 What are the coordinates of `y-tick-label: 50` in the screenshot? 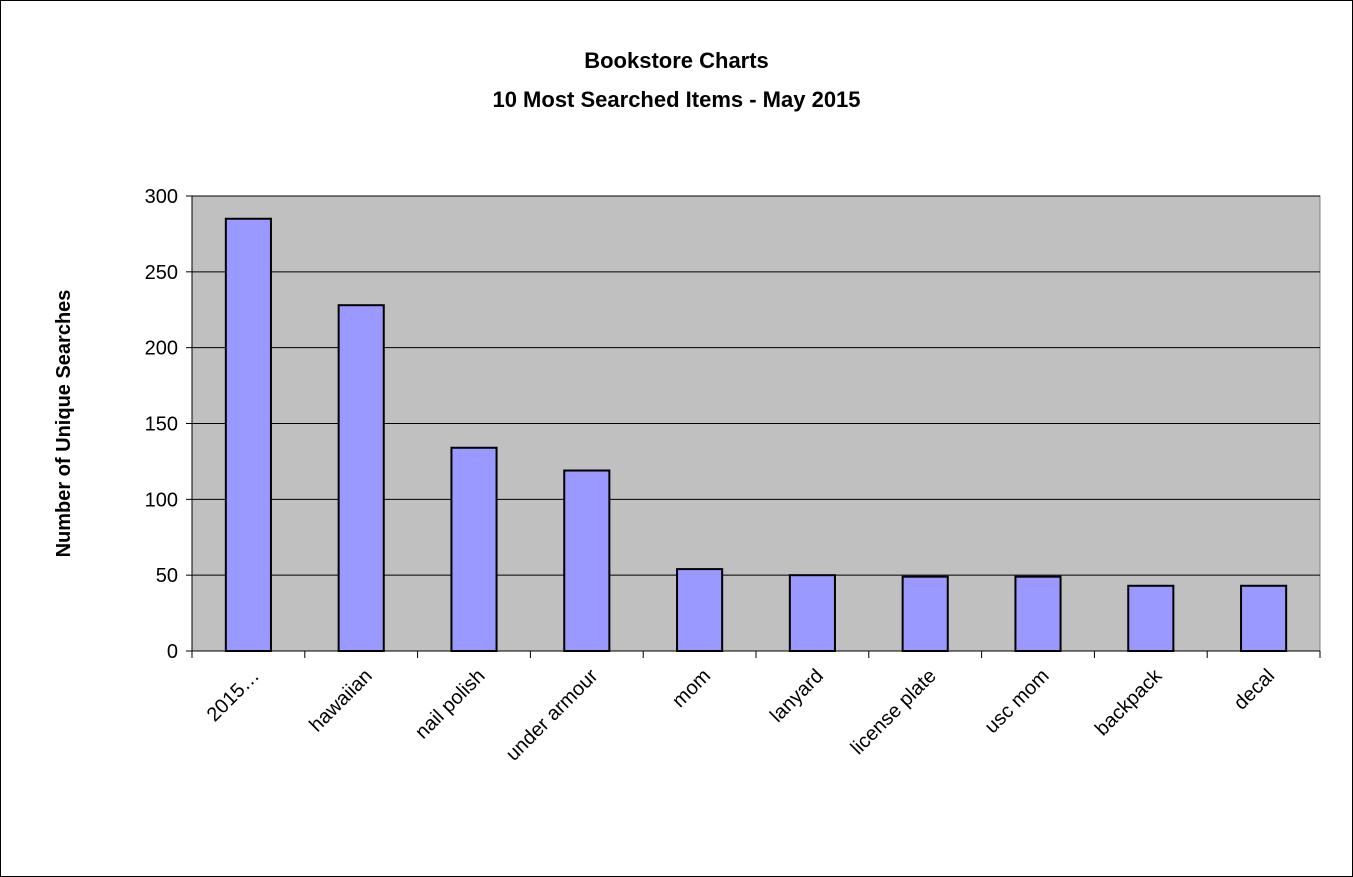 It's located at (167, 576).